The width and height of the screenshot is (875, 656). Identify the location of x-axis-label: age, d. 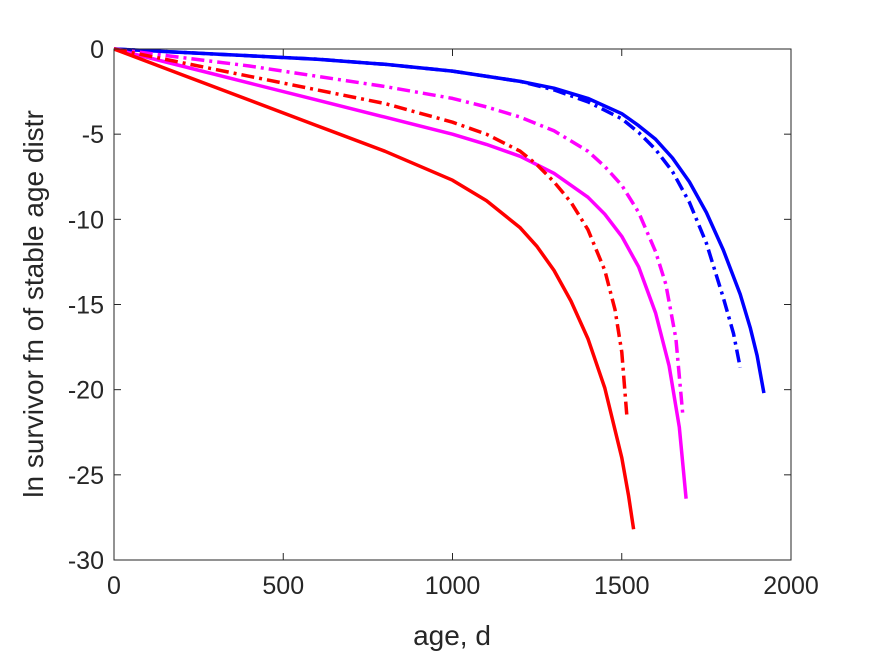
(452, 635).